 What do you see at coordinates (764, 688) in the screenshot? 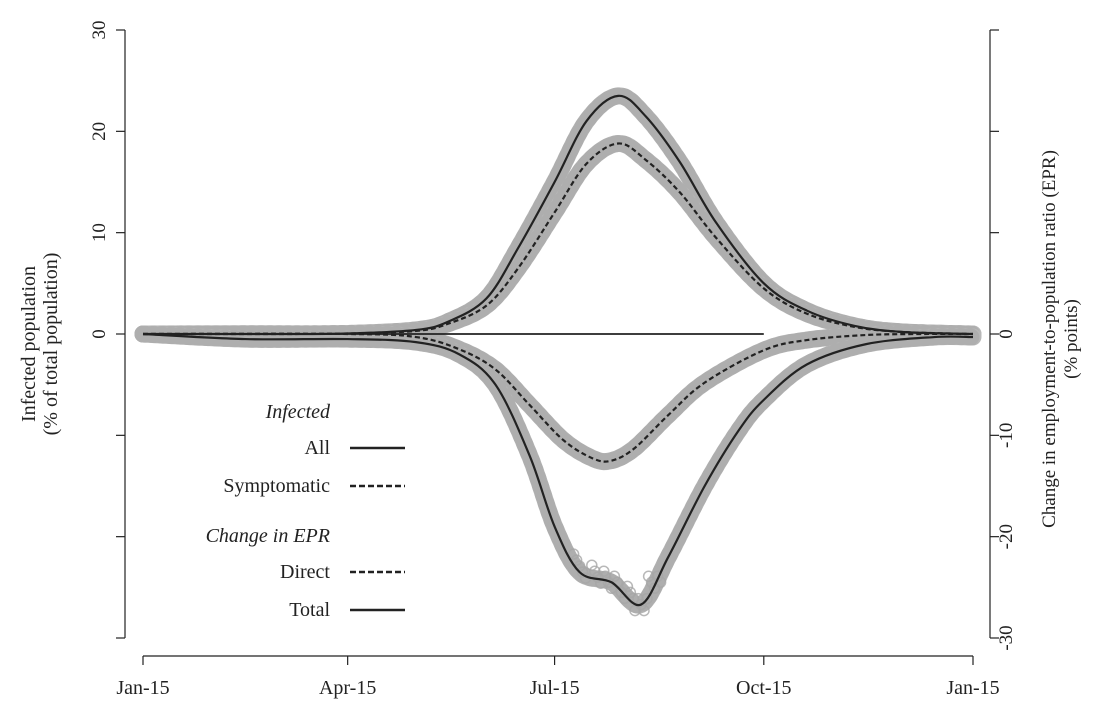
I see `bottom-axis-tick-label: Oct-15` at bounding box center [764, 688].